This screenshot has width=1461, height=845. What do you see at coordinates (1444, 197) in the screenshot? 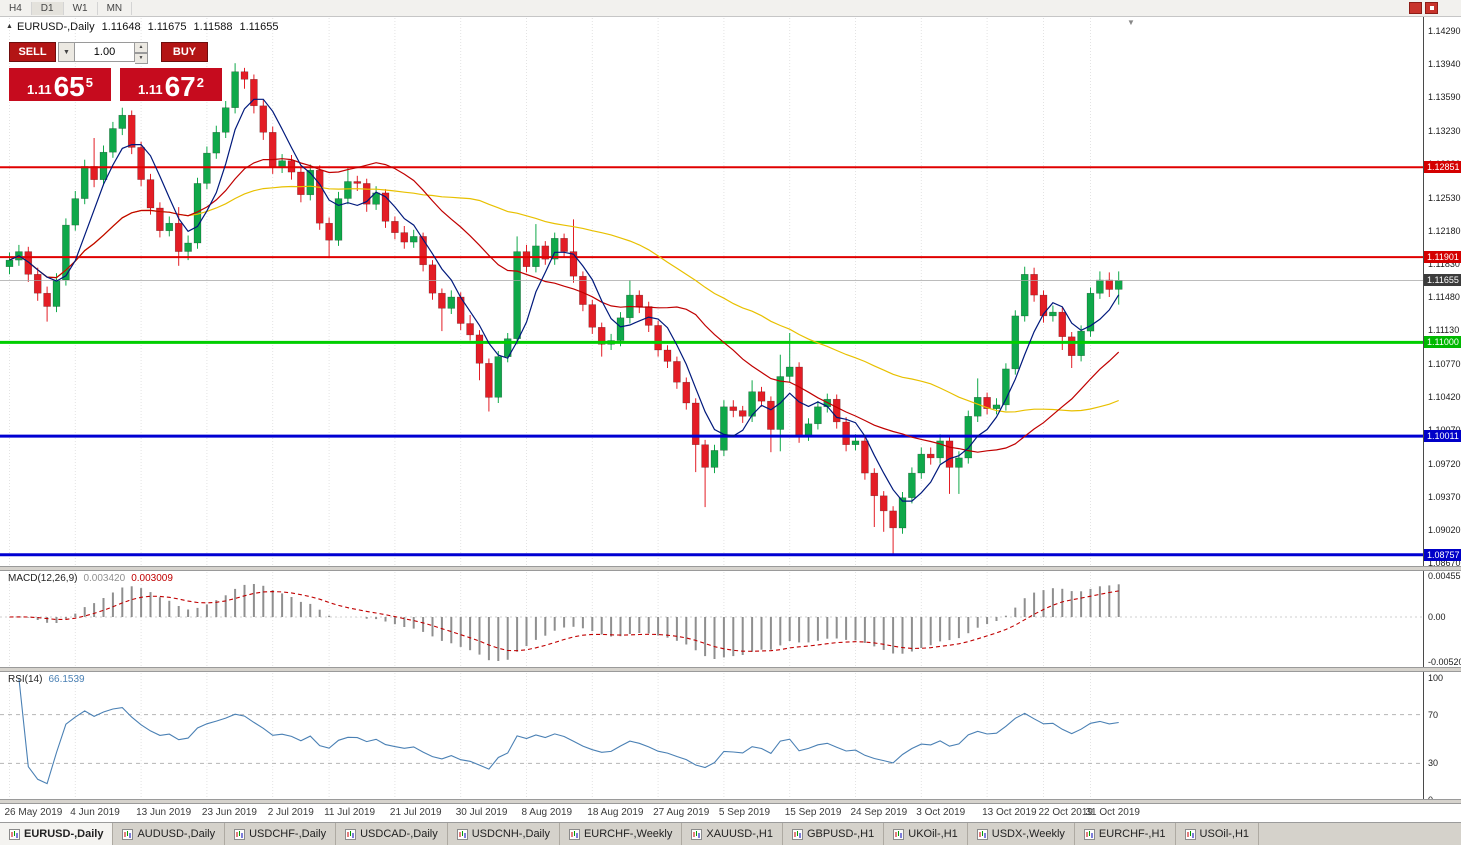
I see `price-axis-label: 1.12530` at bounding box center [1444, 197].